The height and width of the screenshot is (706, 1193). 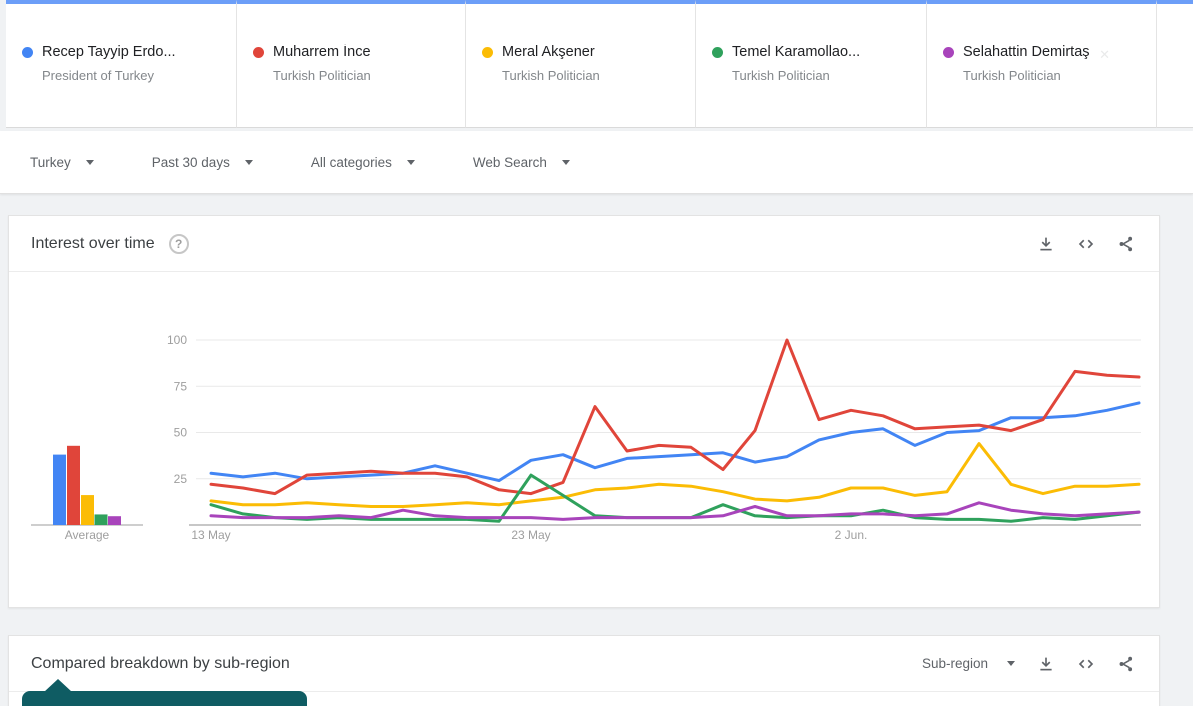 I want to click on filter-region: Turkey, so click(x=62, y=162).